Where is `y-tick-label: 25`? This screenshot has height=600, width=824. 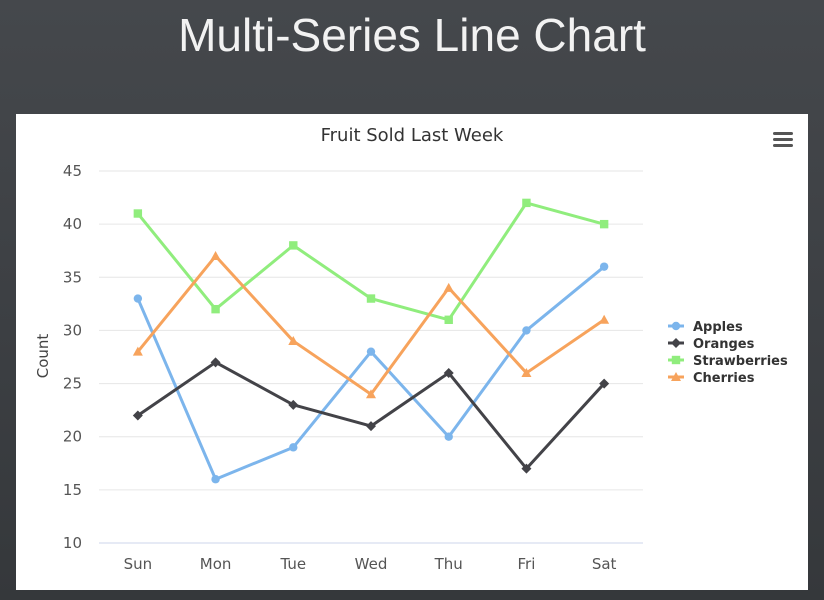
y-tick-label: 25 is located at coordinates (72, 384).